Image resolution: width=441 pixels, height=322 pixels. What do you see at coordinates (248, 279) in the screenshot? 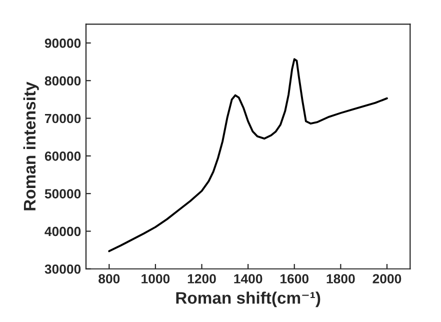
I see `x-tick-label: 1400` at bounding box center [248, 279].